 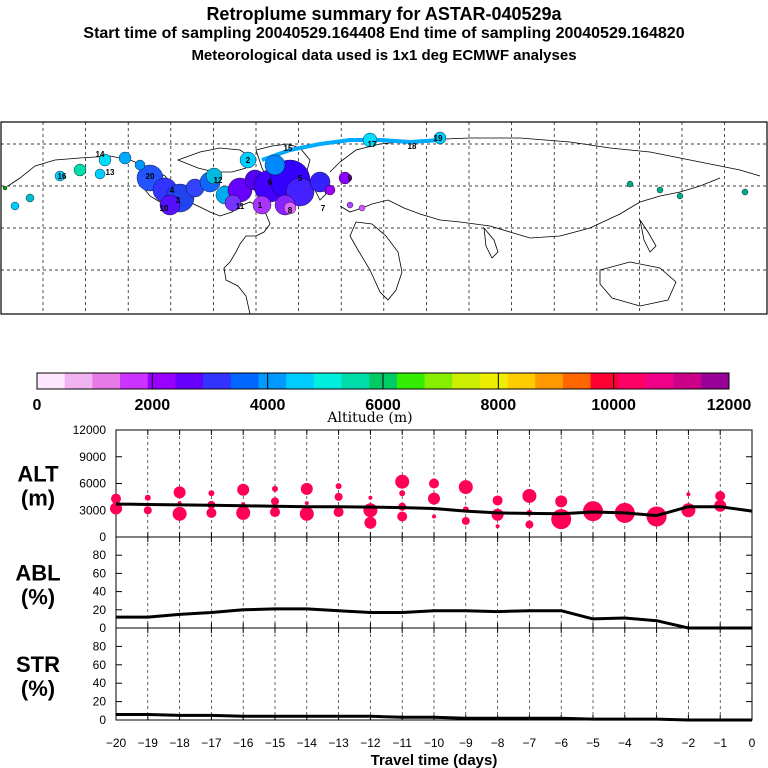 I want to click on panel-abl: 0 20 40 60 80 ABL(%), so click(x=384, y=585).